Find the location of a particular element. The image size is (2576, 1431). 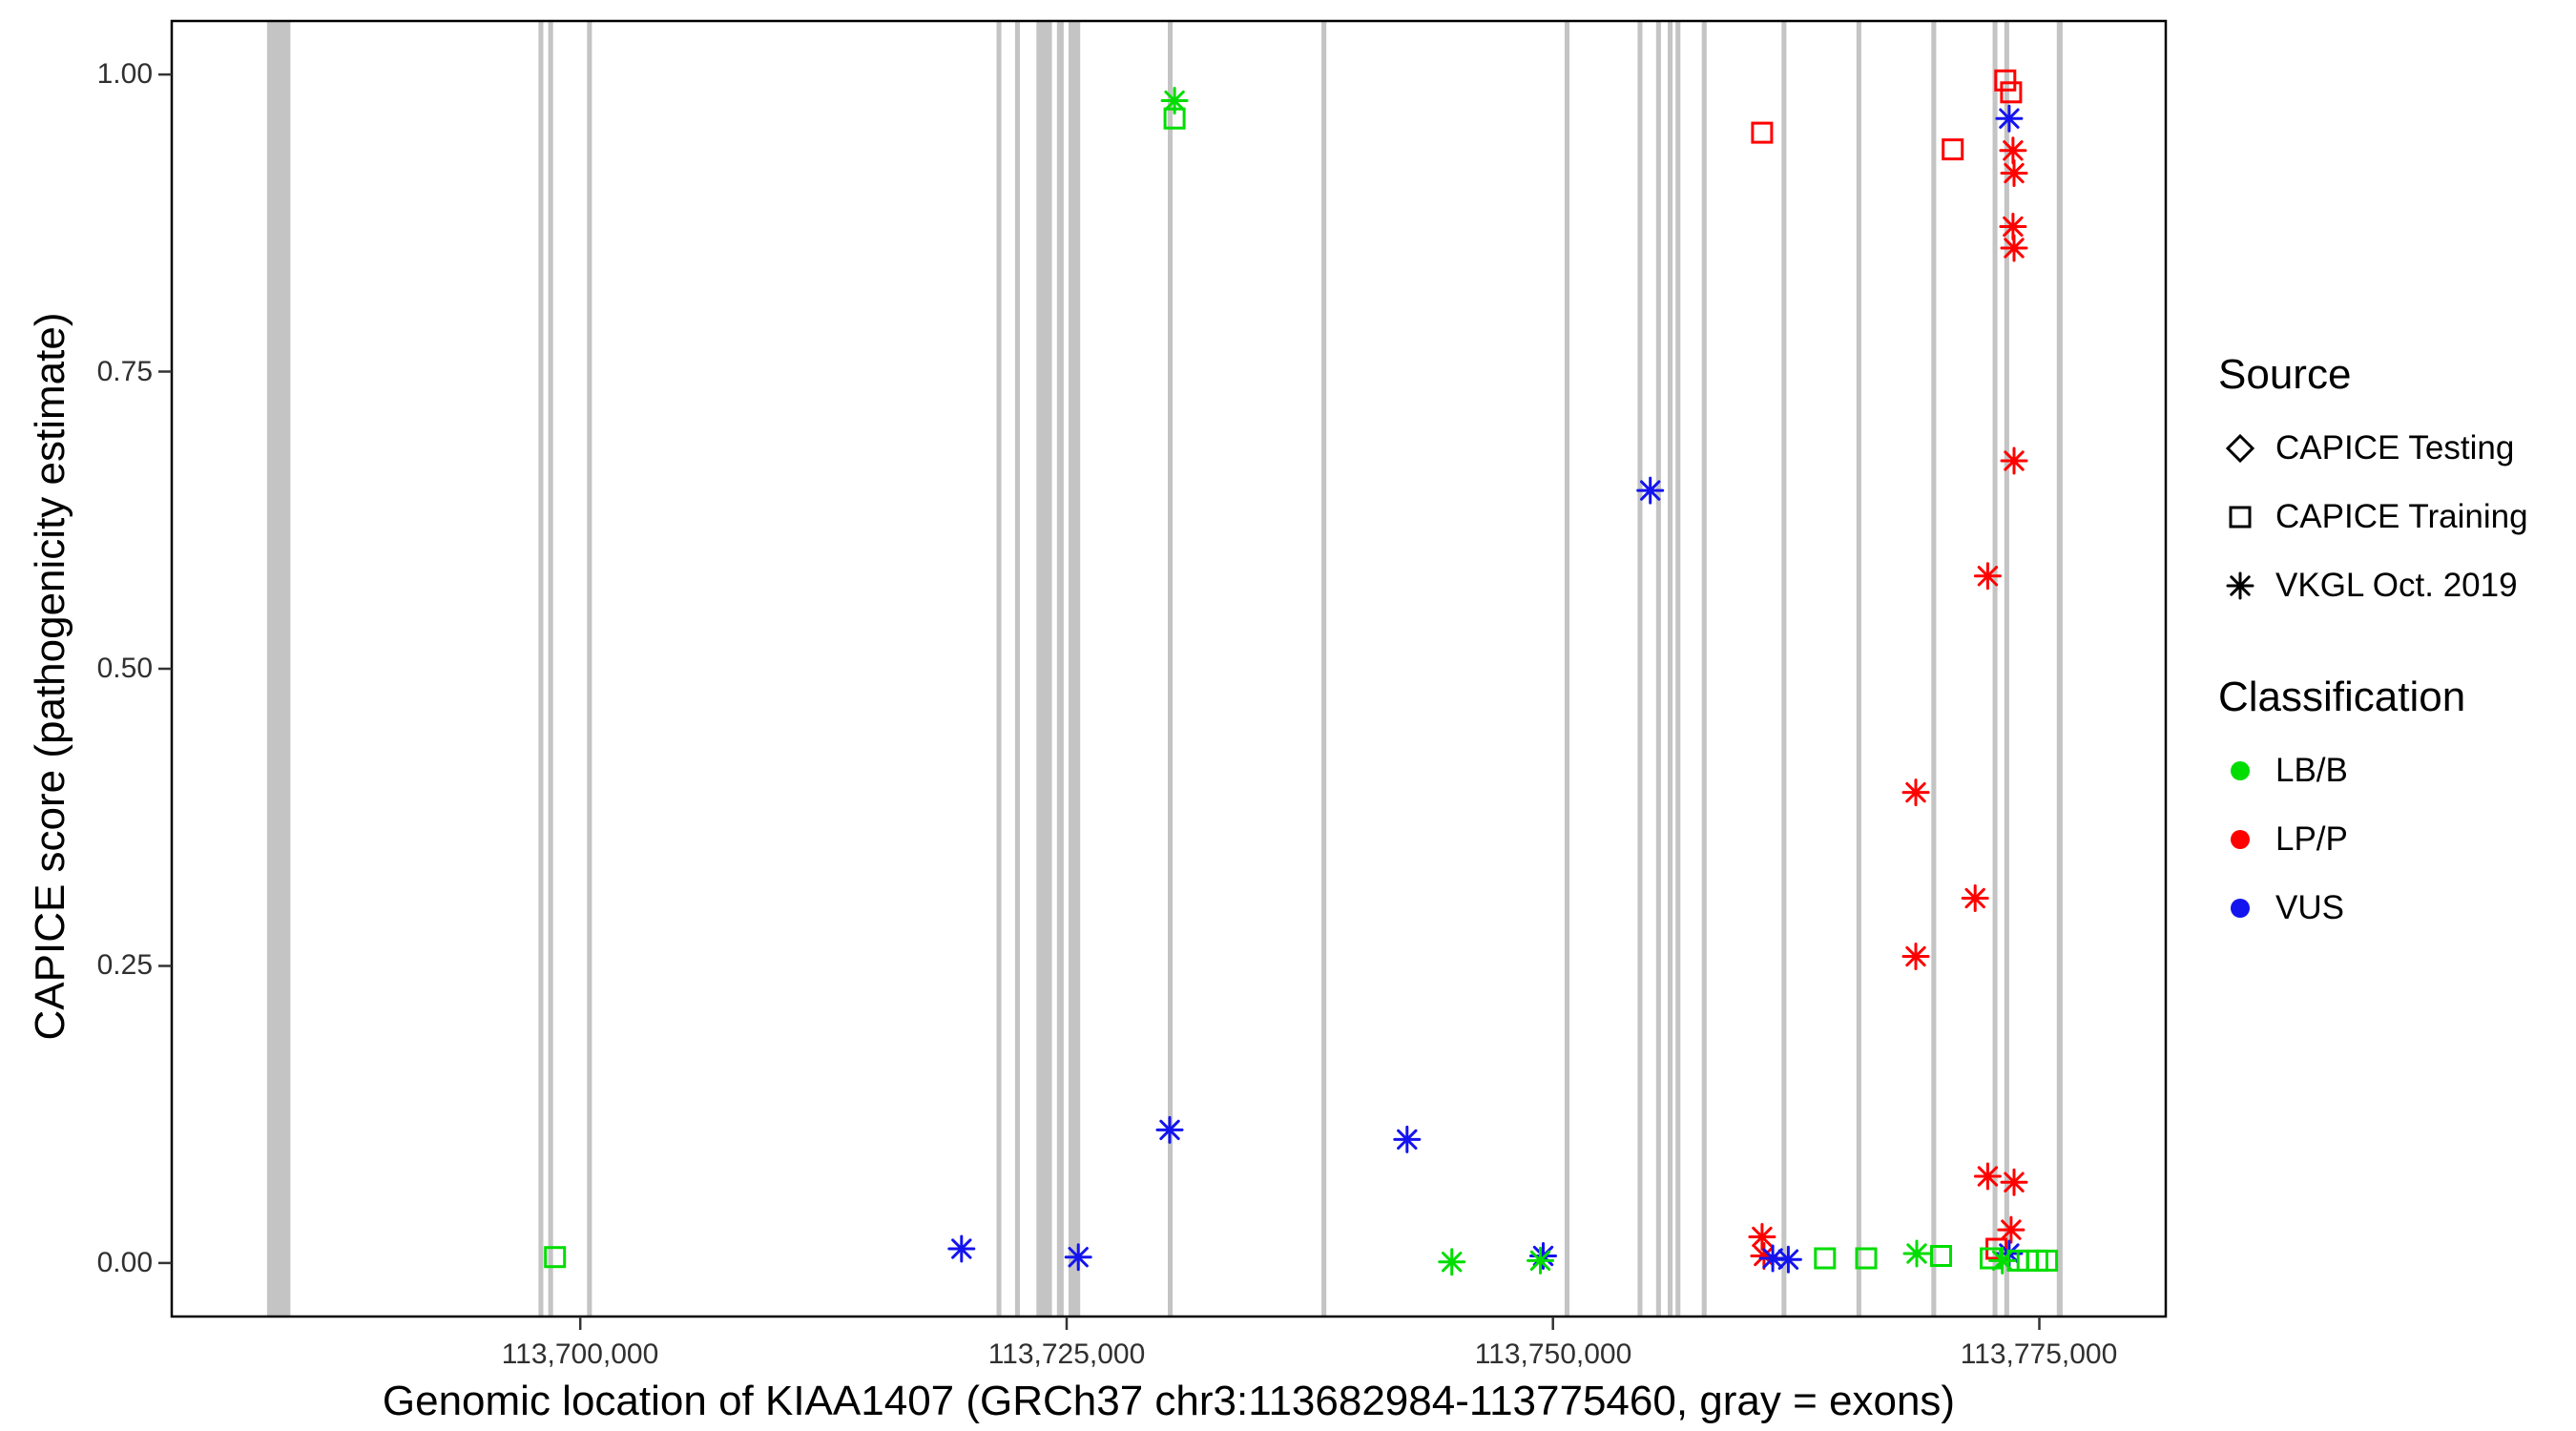

legend-item-vkgl-oct-2019: VKGL Oct. 2019 is located at coordinates (2394, 585).